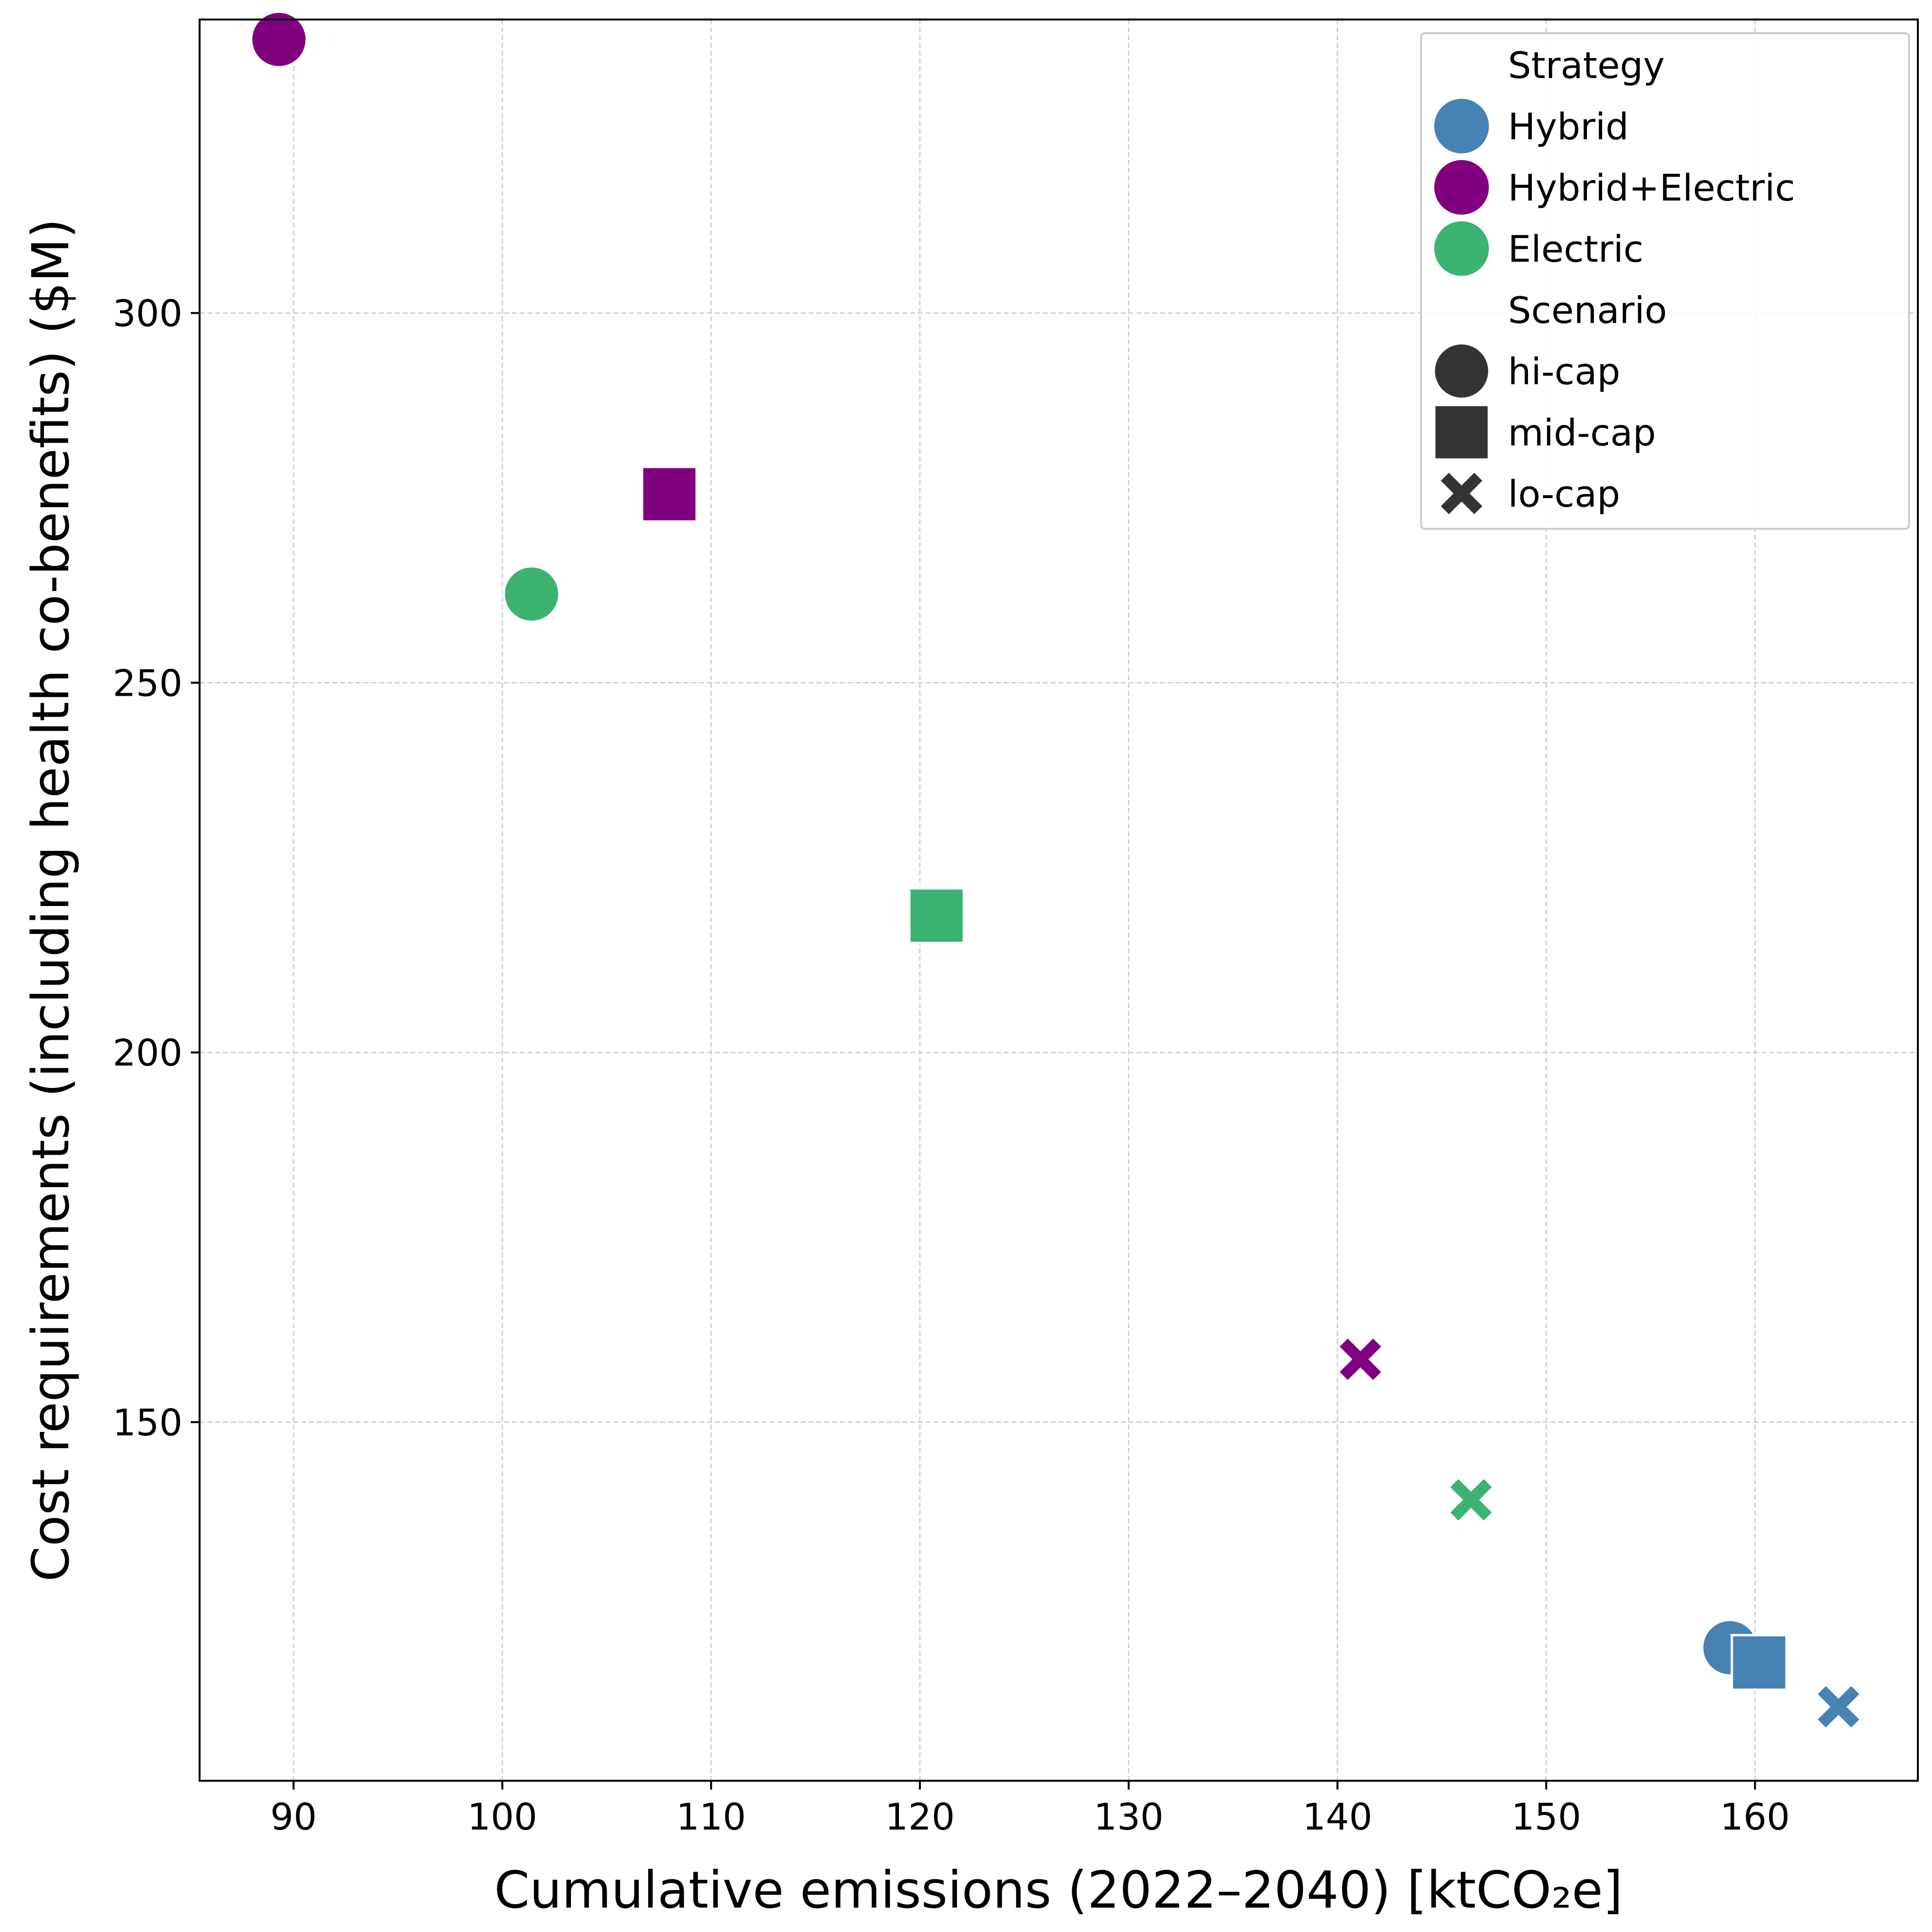 The height and width of the screenshot is (1932, 1932). I want to click on x-tick-label: 110, so click(711, 1816).